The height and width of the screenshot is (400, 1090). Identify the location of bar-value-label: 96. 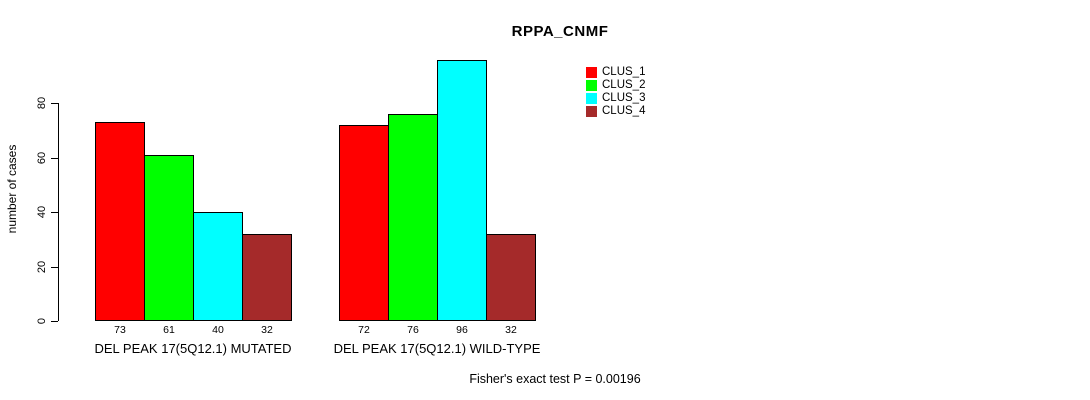
(462, 330).